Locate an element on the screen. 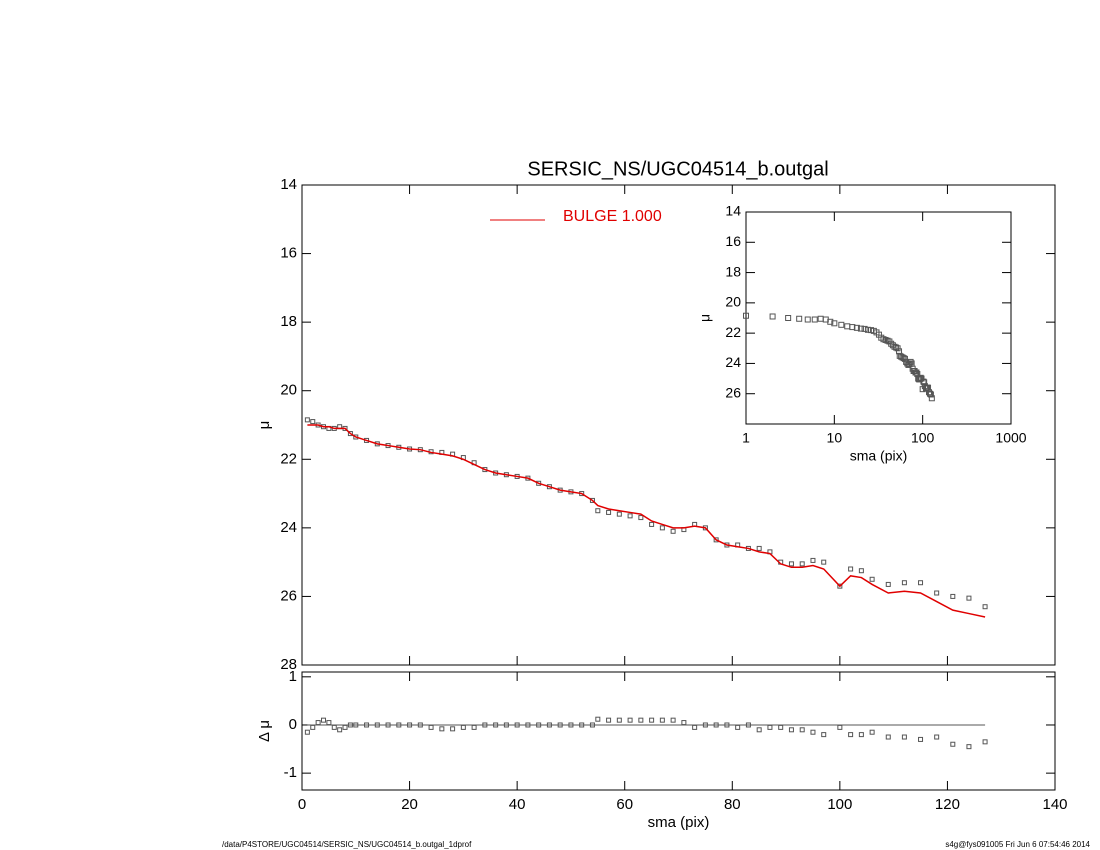 This screenshot has height=850, width=1100. y-axis-label: μ is located at coordinates (264, 425).